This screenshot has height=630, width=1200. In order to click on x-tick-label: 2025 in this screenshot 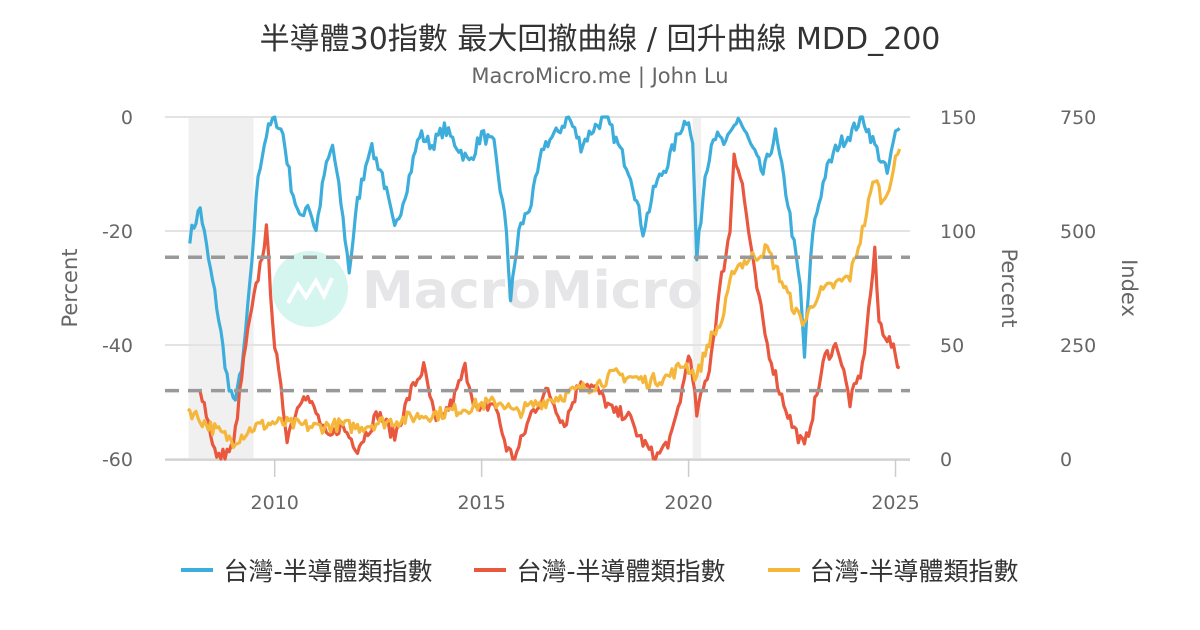, I will do `click(895, 503)`.